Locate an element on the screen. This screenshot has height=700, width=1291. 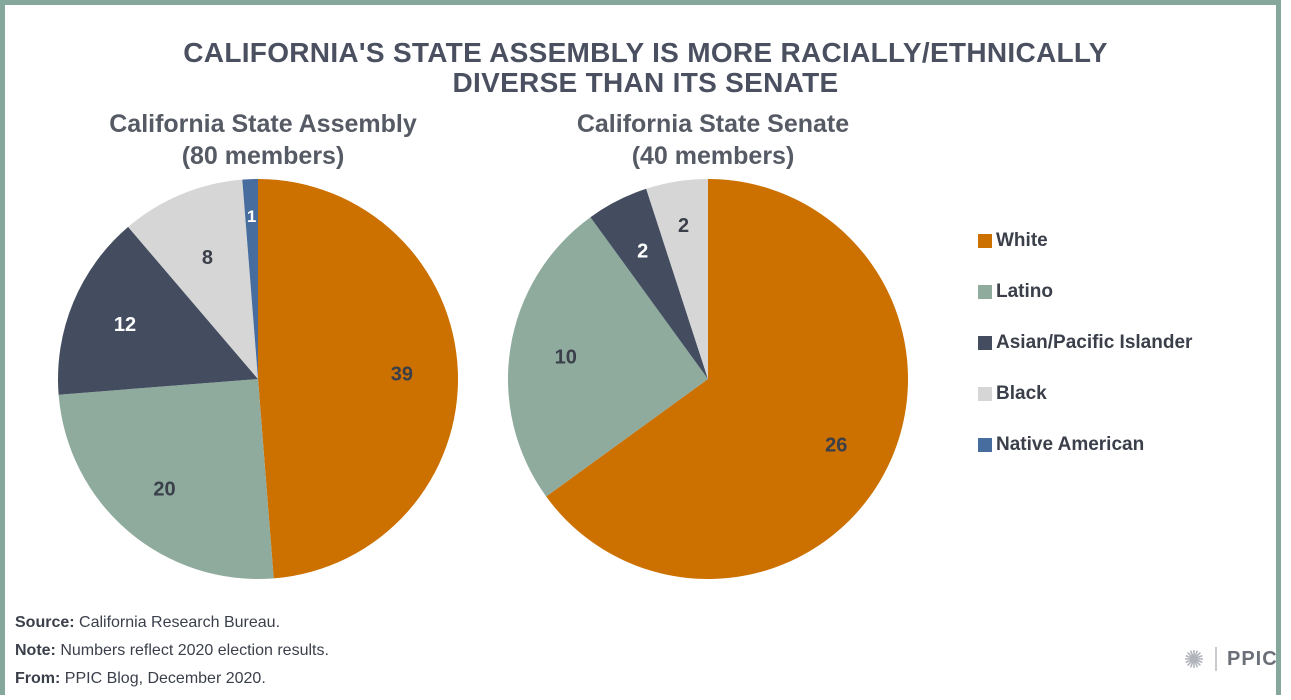
pie-value-label-0-1: 20 is located at coordinates (164, 489).